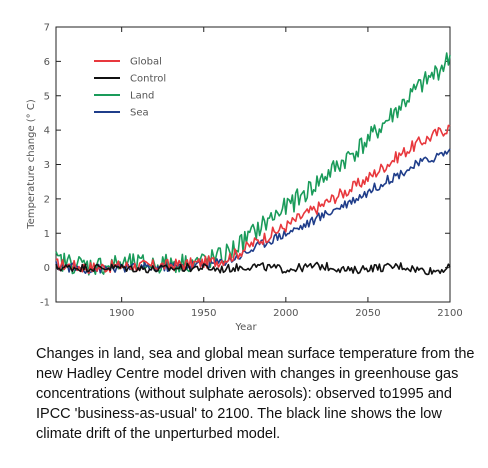 The image size is (488, 468). What do you see at coordinates (285, 313) in the screenshot?
I see `x-tick-label: 2000` at bounding box center [285, 313].